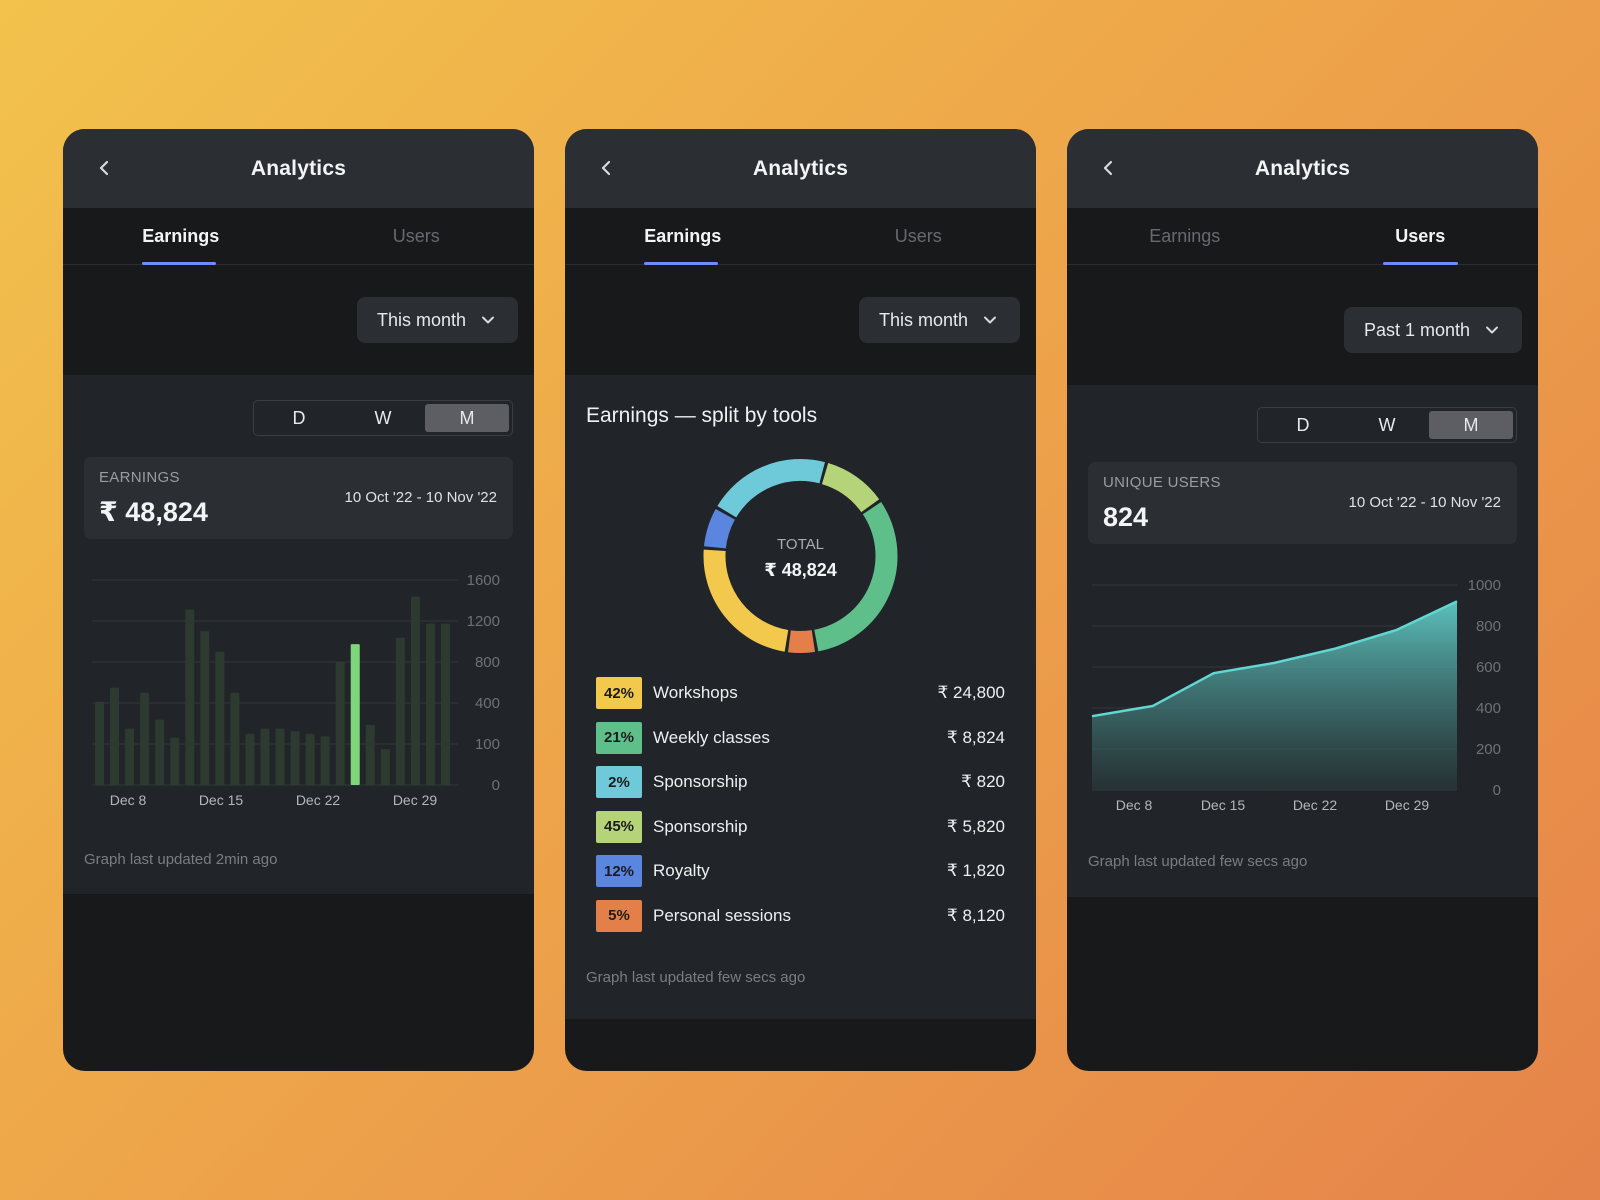 The height and width of the screenshot is (1200, 1600). I want to click on tab-bar: Earnings Users, so click(800, 236).